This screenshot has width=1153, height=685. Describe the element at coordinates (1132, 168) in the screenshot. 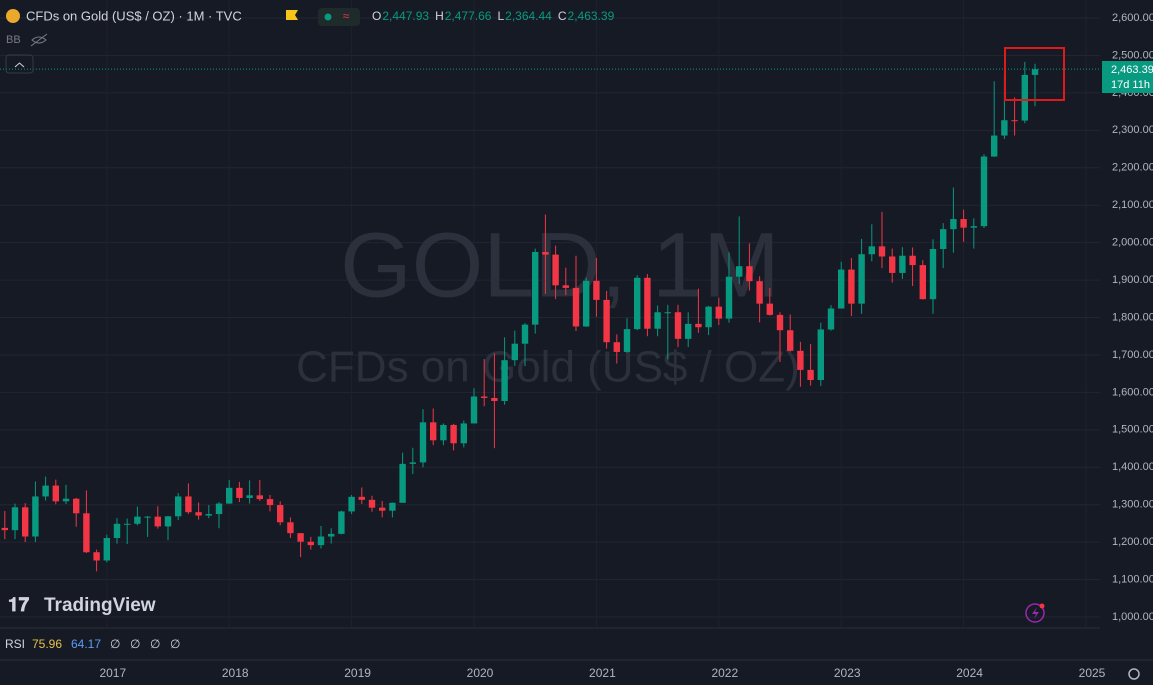

I see `y-tick-label: 2,200.00` at that location.